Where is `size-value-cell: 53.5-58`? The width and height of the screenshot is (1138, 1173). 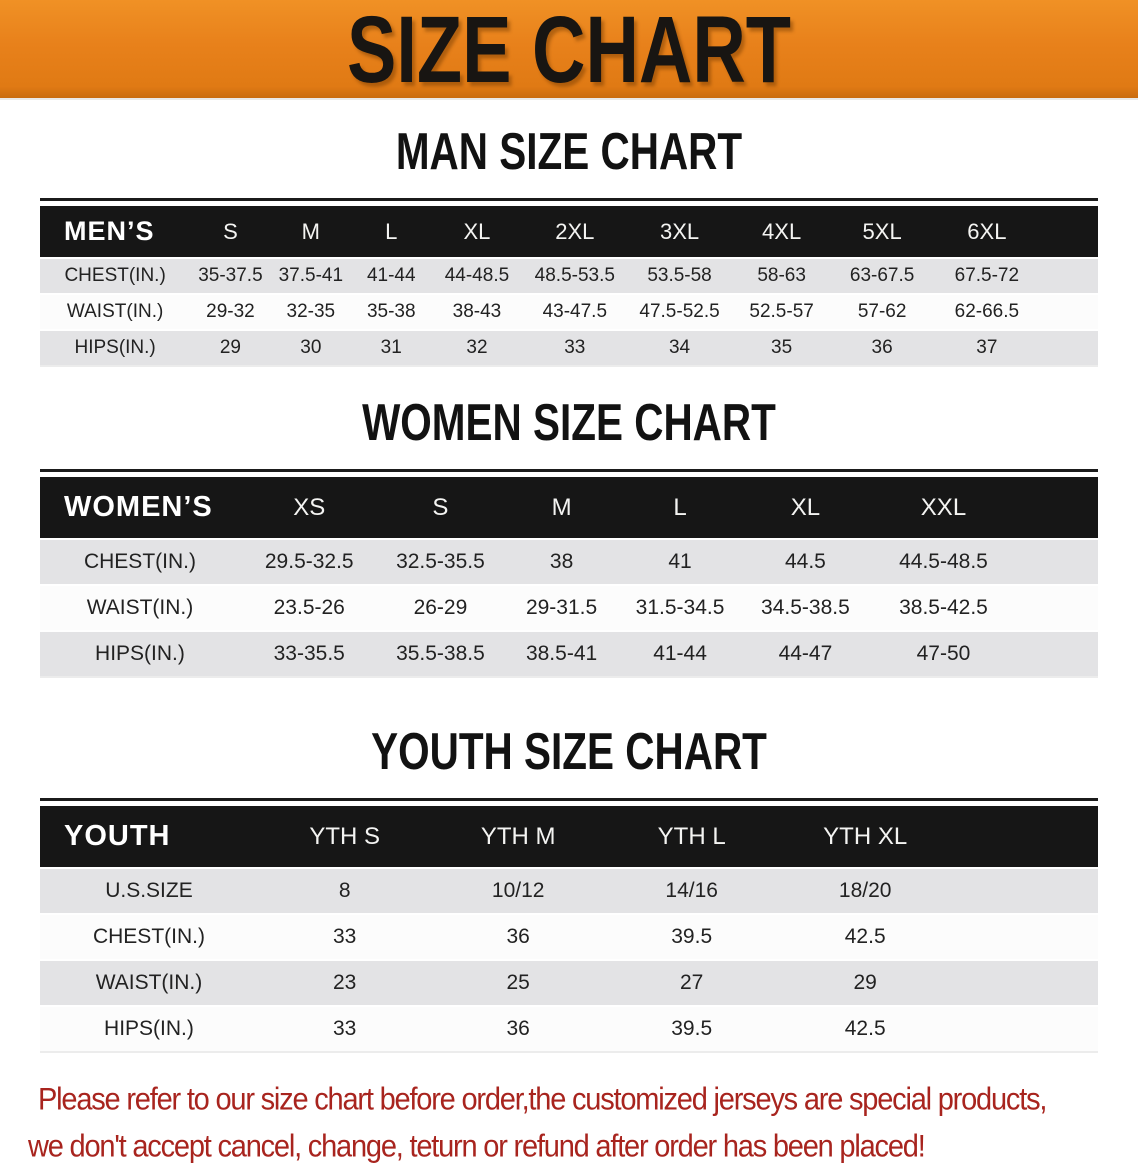
size-value-cell: 53.5-58 is located at coordinates (679, 276).